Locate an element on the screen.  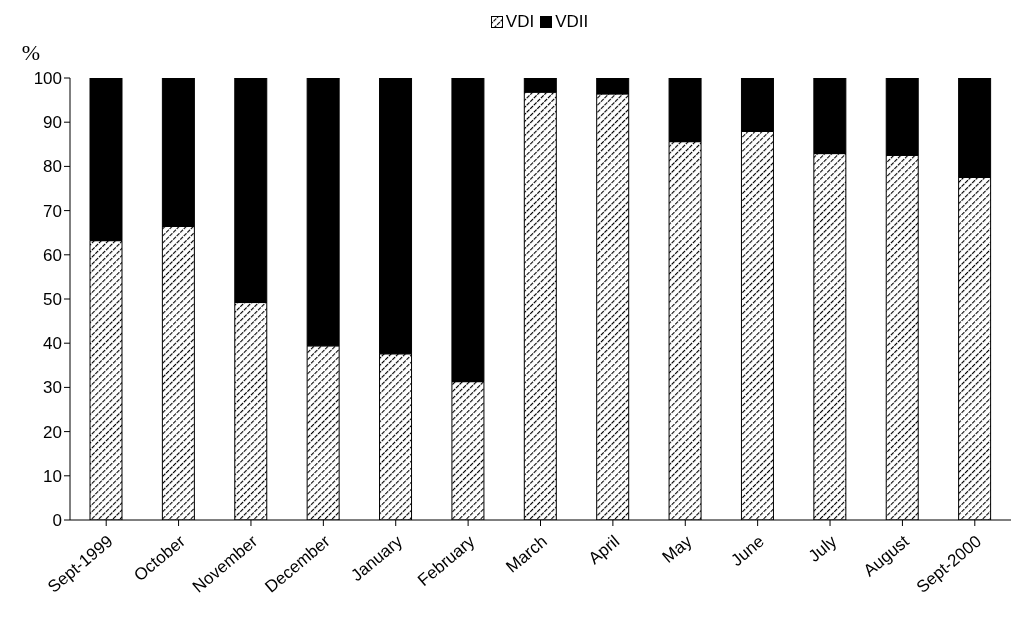
y-tick-label: 80 is located at coordinates (52, 167).